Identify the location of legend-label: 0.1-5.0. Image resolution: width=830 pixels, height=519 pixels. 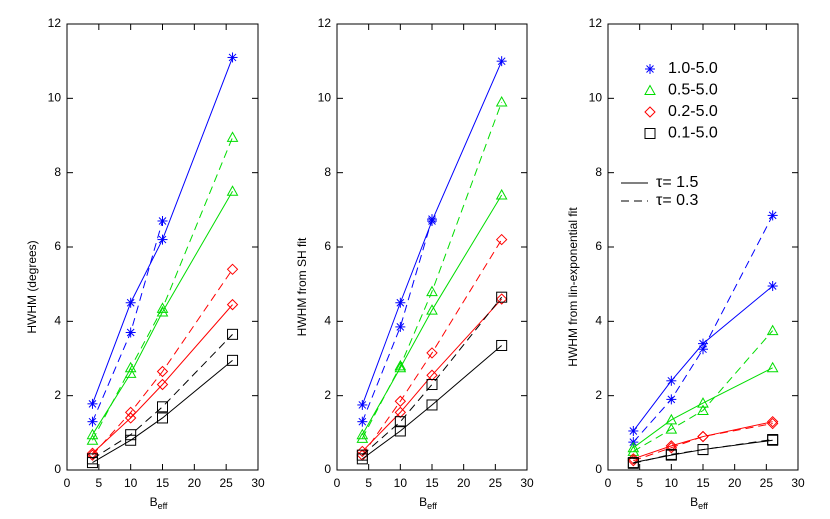
(693, 133).